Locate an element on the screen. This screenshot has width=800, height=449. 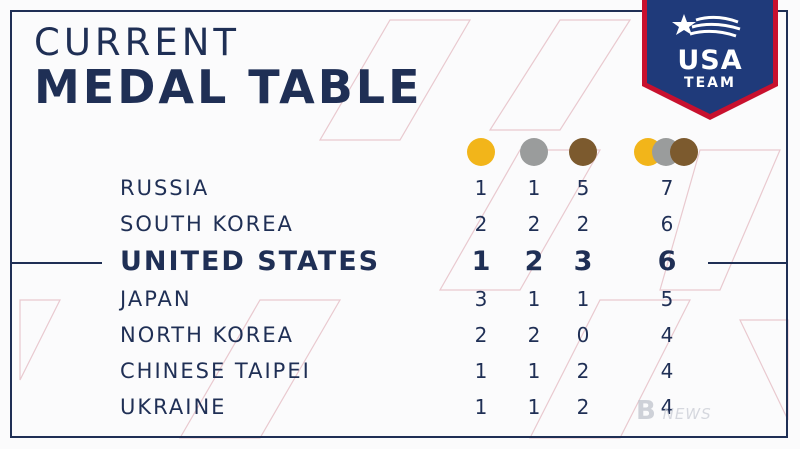
gold-count: 3 is located at coordinates (481, 299).